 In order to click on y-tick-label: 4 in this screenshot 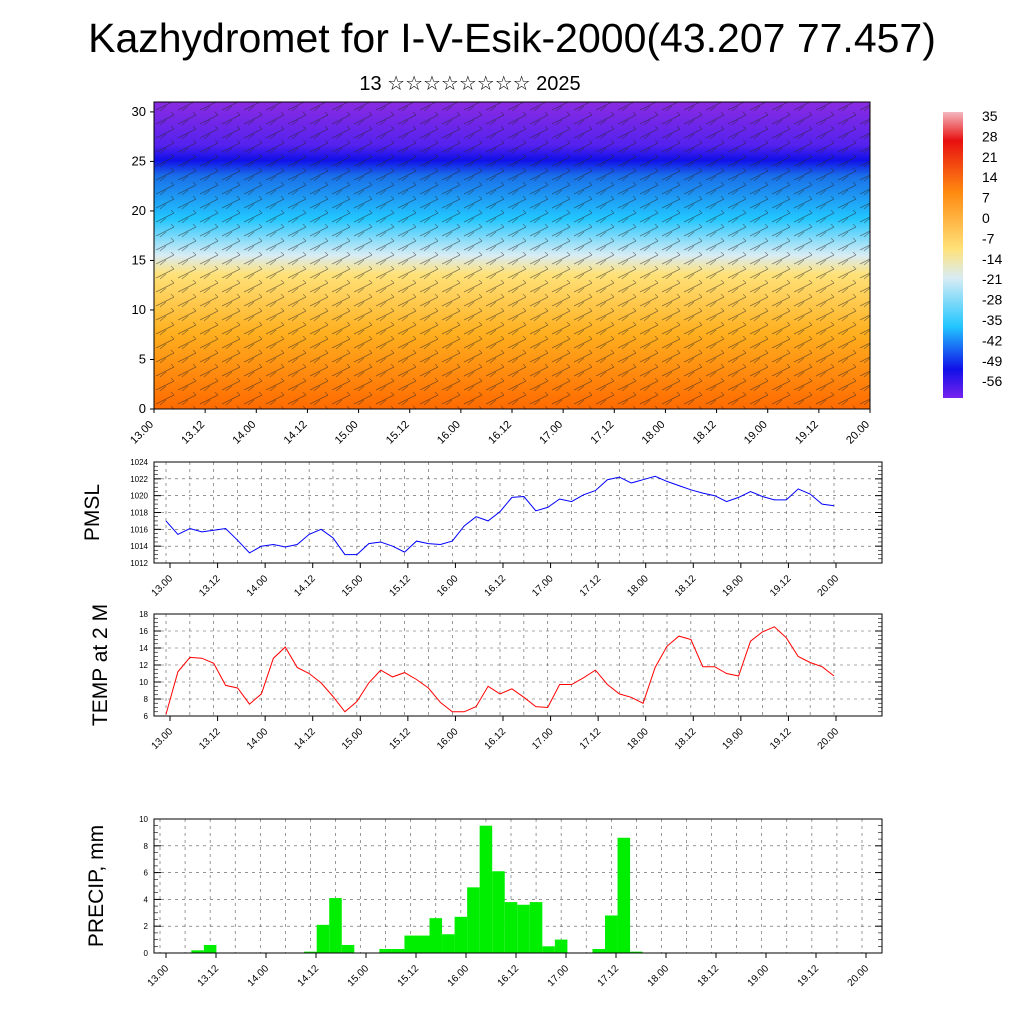, I will do `click(146, 899)`.